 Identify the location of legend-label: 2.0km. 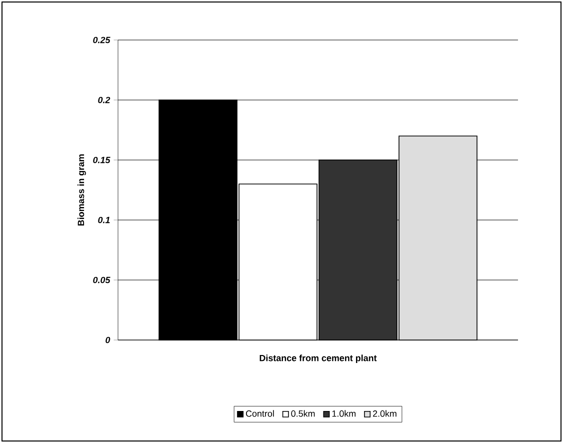
(384, 413).